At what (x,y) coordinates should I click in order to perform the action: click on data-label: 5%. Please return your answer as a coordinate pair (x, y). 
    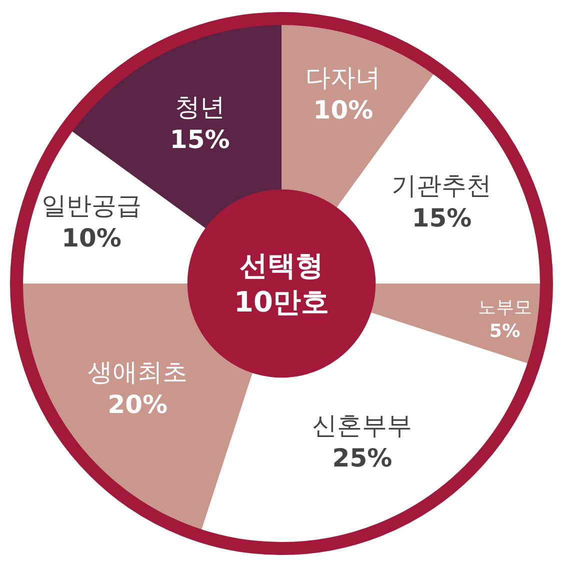
    Looking at the image, I should click on (504, 331).